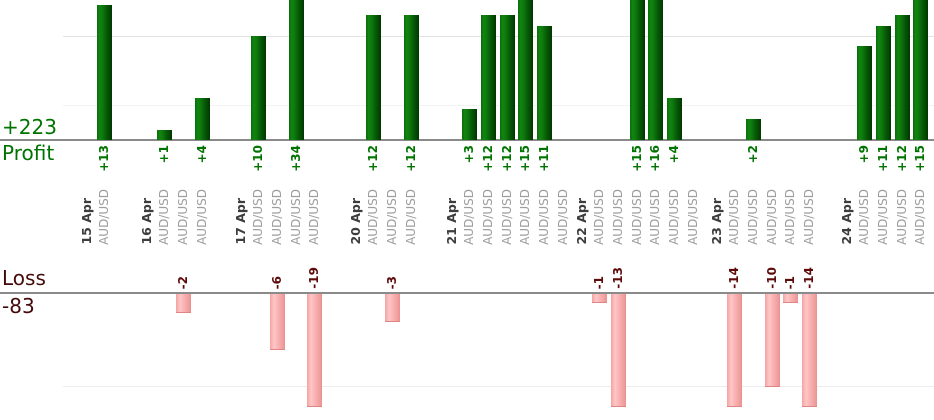 The image size is (934, 420). I want to click on loss-value-label: -6, so click(276, 282).